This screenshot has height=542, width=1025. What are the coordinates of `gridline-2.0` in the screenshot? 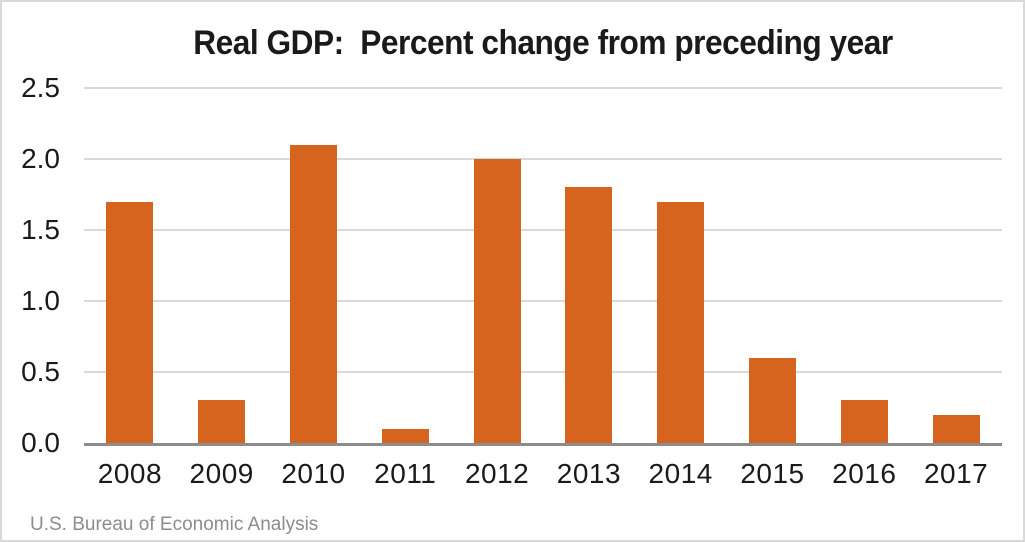 It's located at (543, 159).